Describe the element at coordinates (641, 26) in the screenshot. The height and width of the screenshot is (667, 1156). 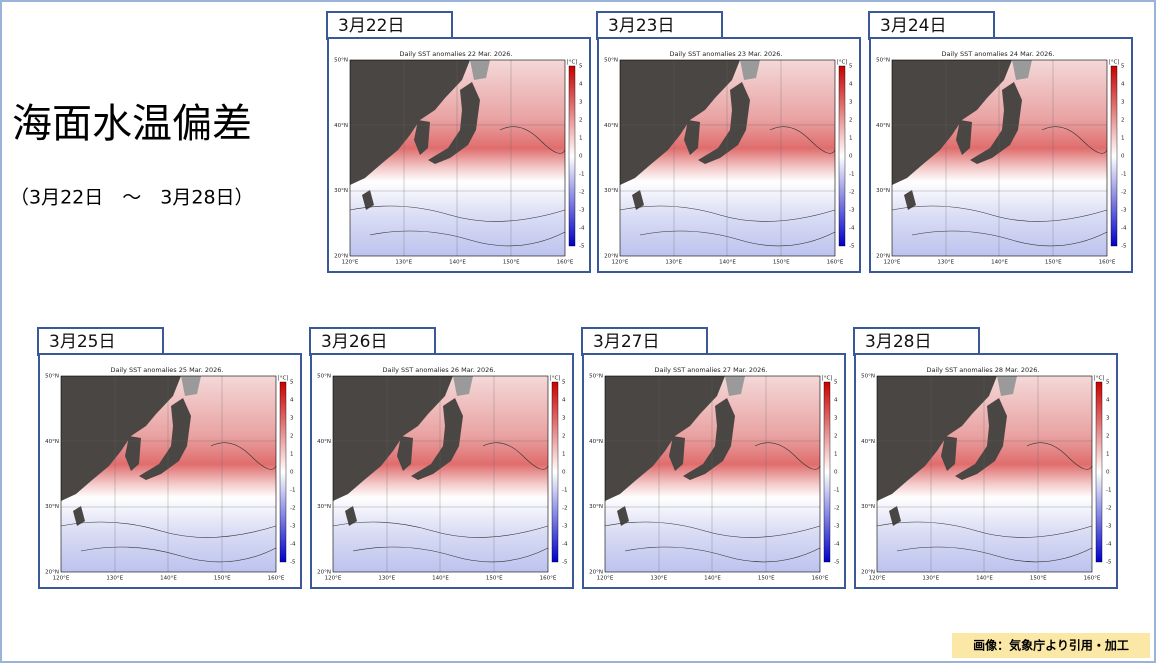
I see `date-label: 3月23日` at that location.